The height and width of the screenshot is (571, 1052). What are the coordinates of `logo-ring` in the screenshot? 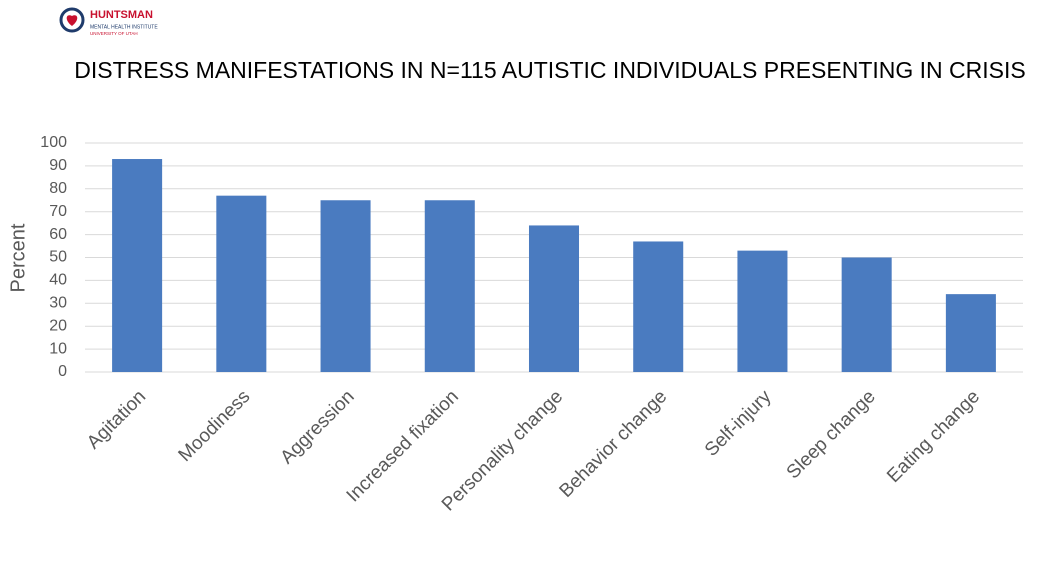 It's located at (72, 20).